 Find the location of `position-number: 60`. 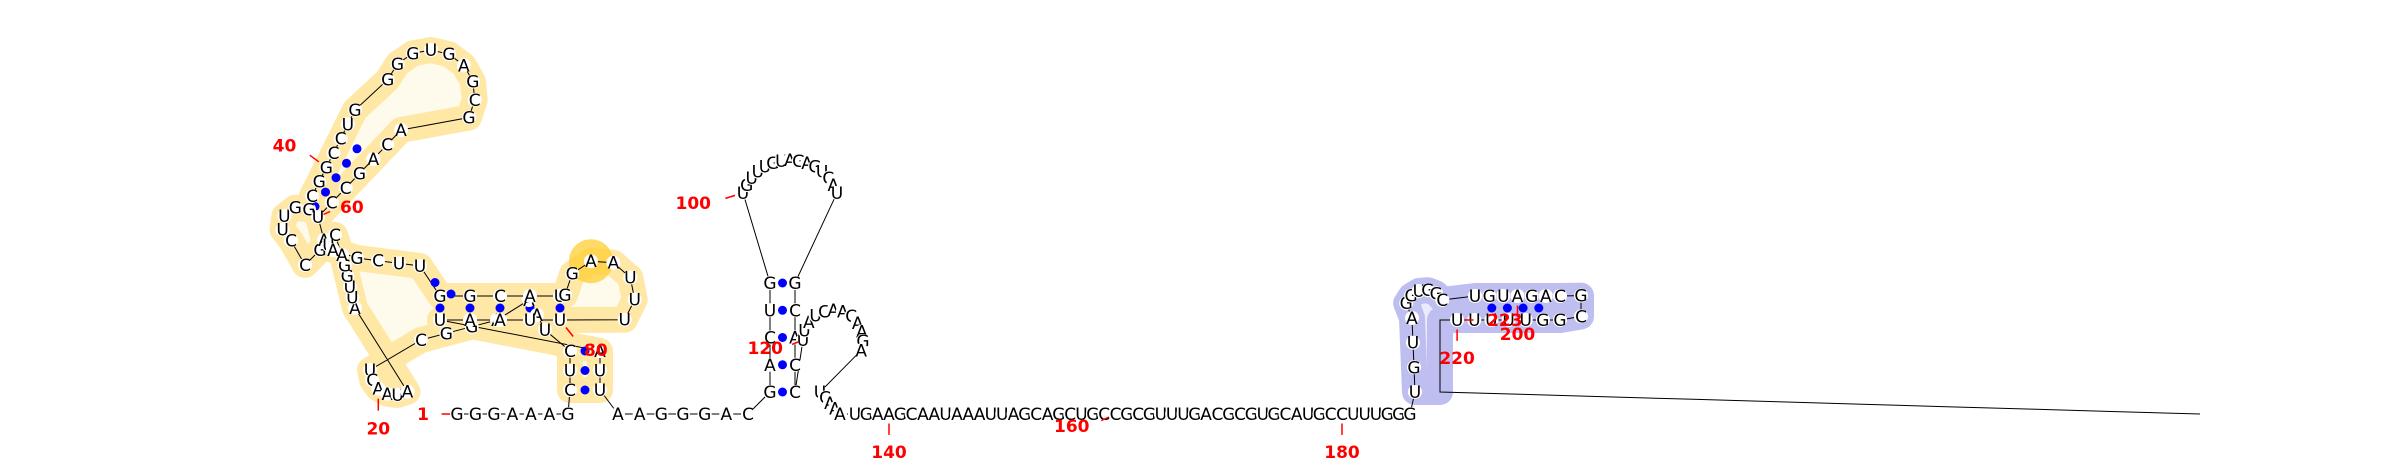

position-number: 60 is located at coordinates (352, 208).